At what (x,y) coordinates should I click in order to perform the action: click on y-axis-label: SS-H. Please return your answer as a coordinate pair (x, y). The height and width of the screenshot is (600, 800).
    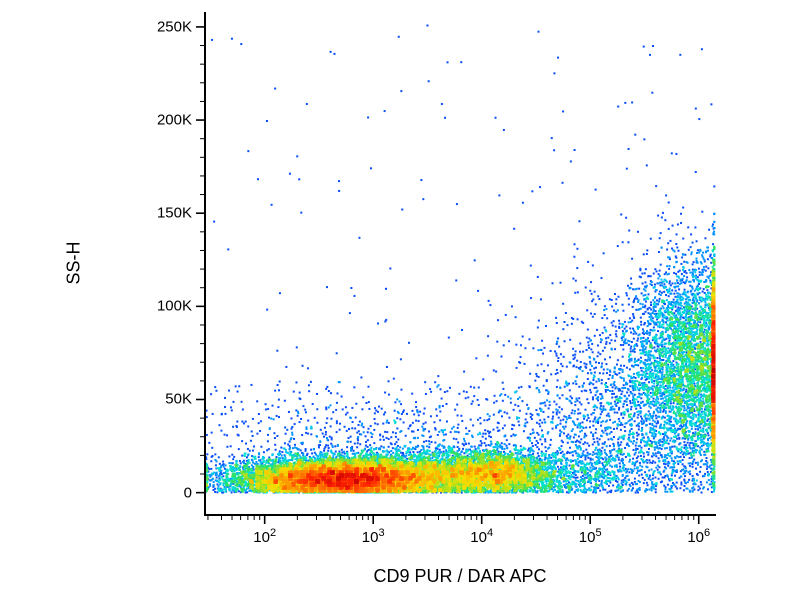
    Looking at the image, I should click on (73, 263).